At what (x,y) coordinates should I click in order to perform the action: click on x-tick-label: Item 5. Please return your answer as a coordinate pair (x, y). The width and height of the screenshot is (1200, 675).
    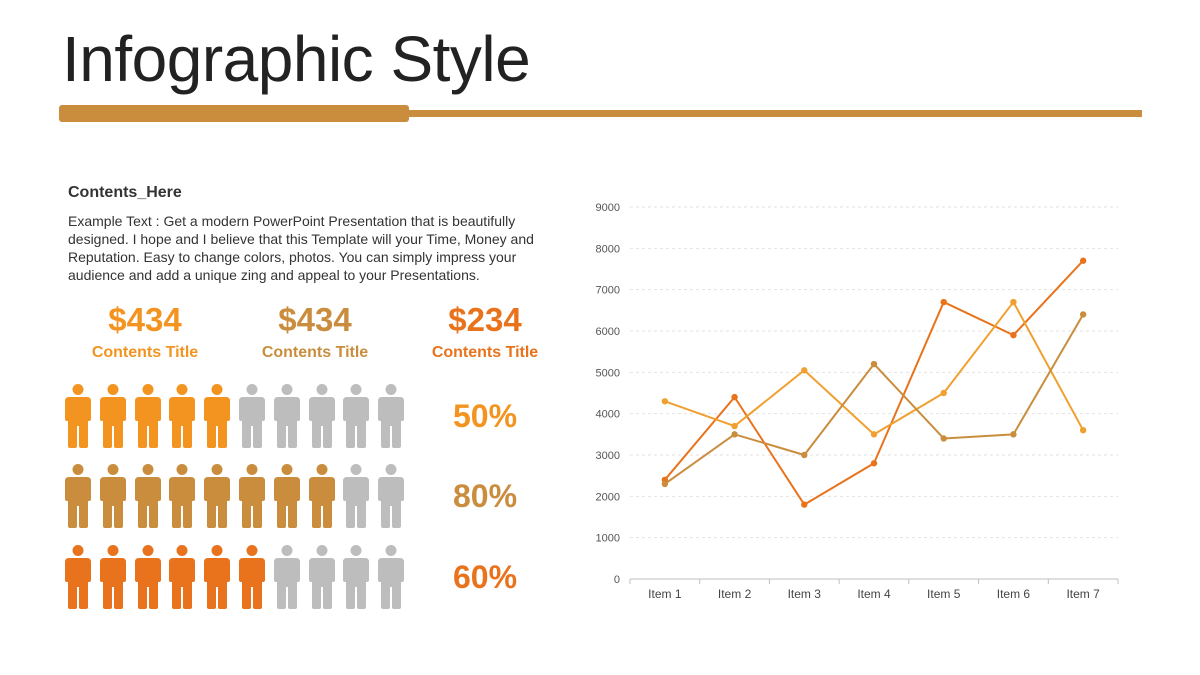
    Looking at the image, I should click on (944, 594).